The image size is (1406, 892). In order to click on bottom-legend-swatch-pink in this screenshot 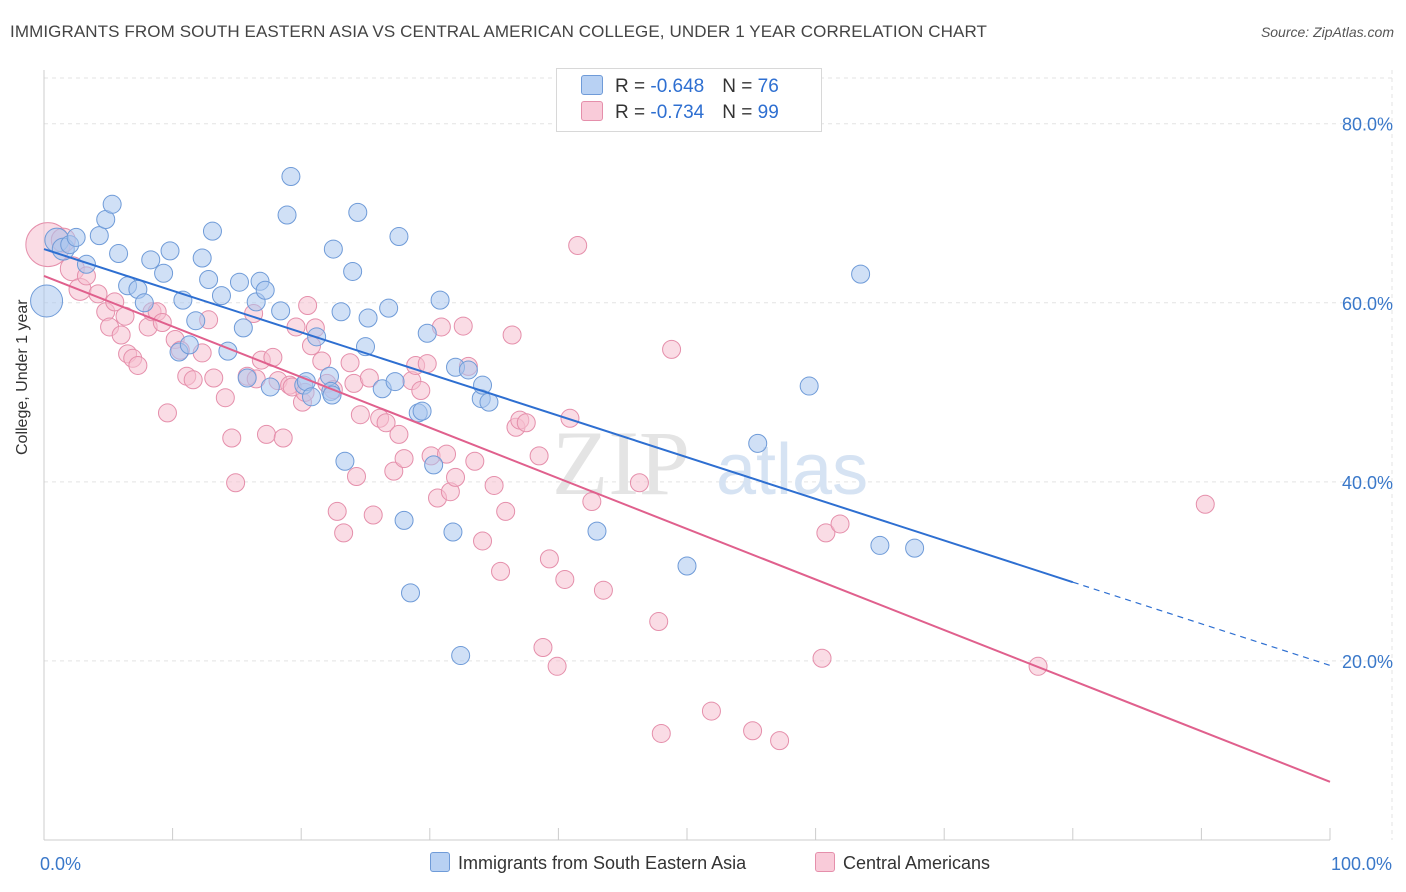, I will do `click(825, 862)`.